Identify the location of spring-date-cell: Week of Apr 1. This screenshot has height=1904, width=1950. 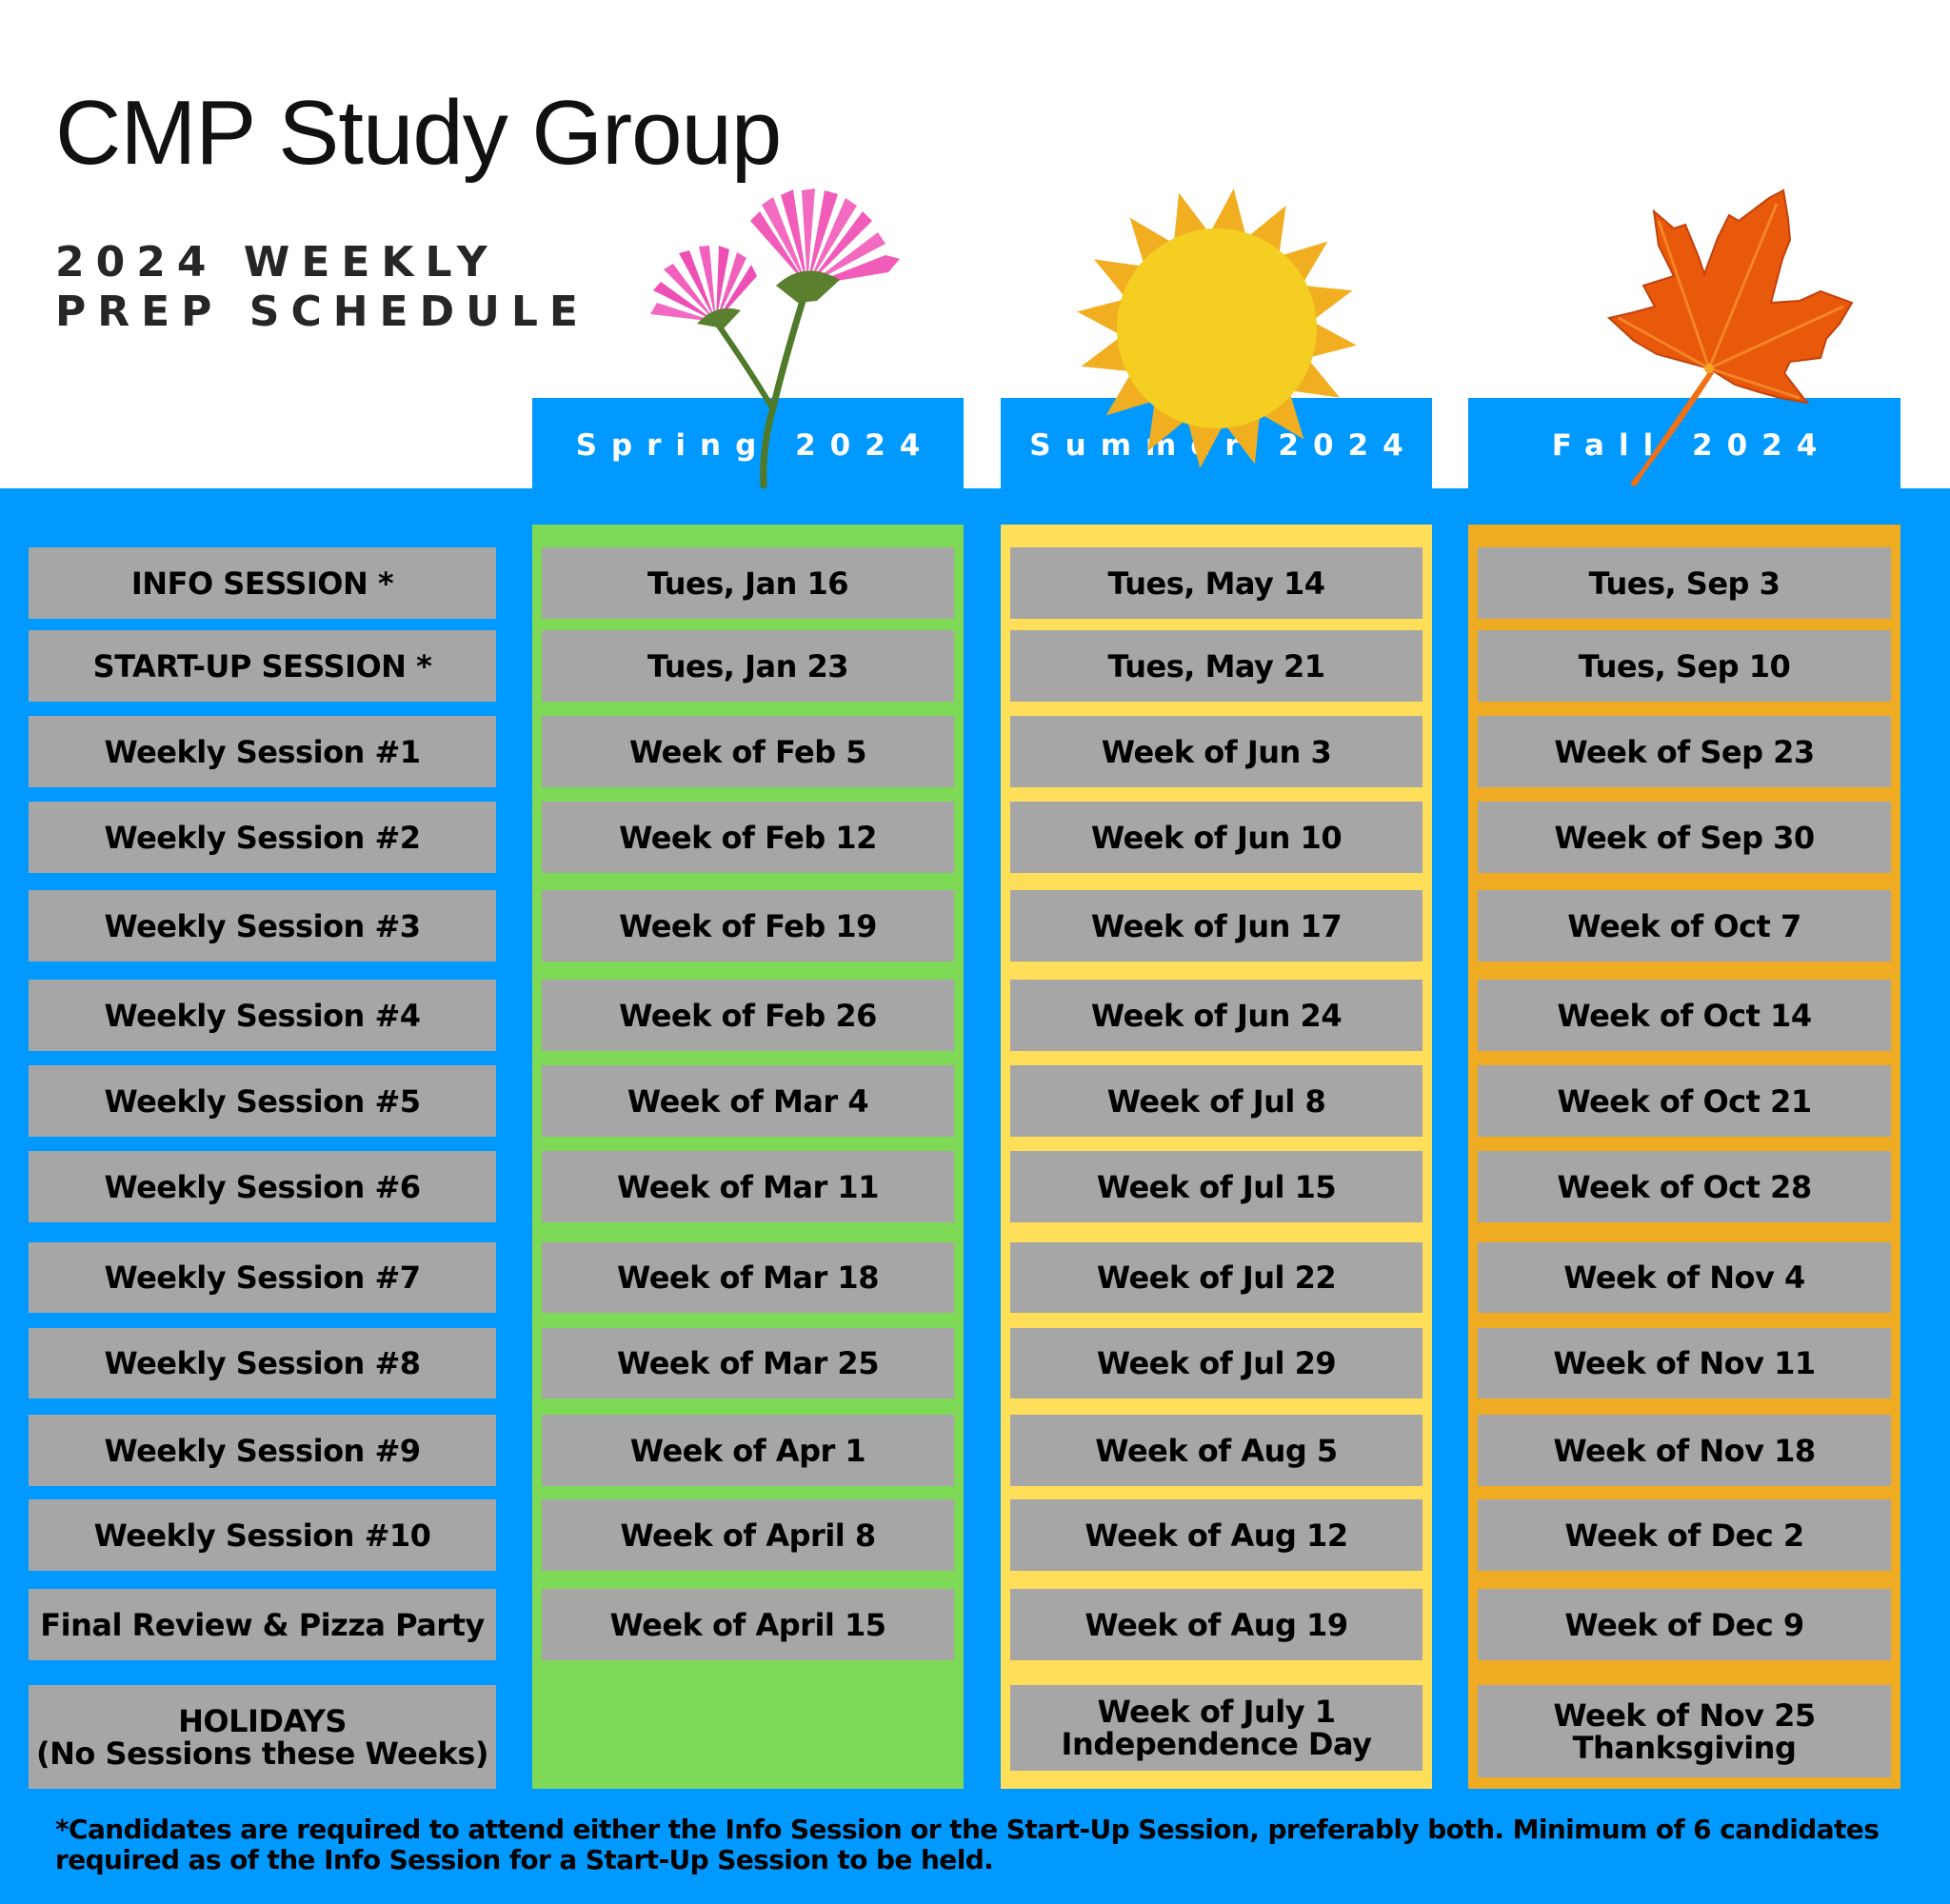
(748, 1450).